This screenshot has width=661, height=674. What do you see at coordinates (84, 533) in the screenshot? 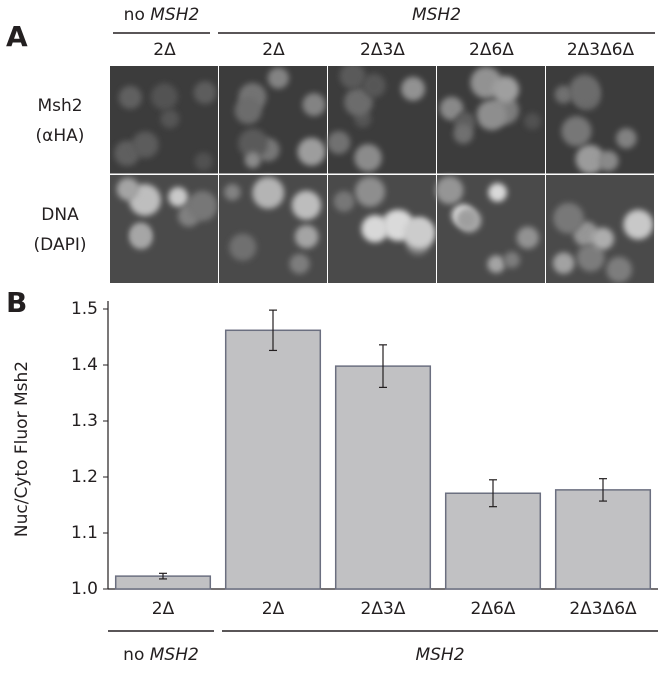
I see `y-tick-label: 1.1` at bounding box center [84, 533].